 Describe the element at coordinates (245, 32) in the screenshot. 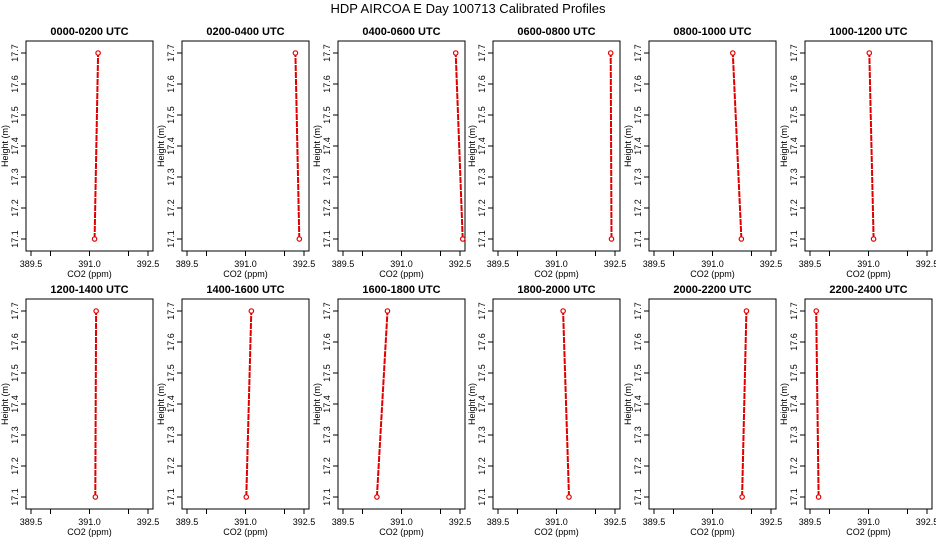

I see `panel-title: 0200-0400 UTC` at that location.